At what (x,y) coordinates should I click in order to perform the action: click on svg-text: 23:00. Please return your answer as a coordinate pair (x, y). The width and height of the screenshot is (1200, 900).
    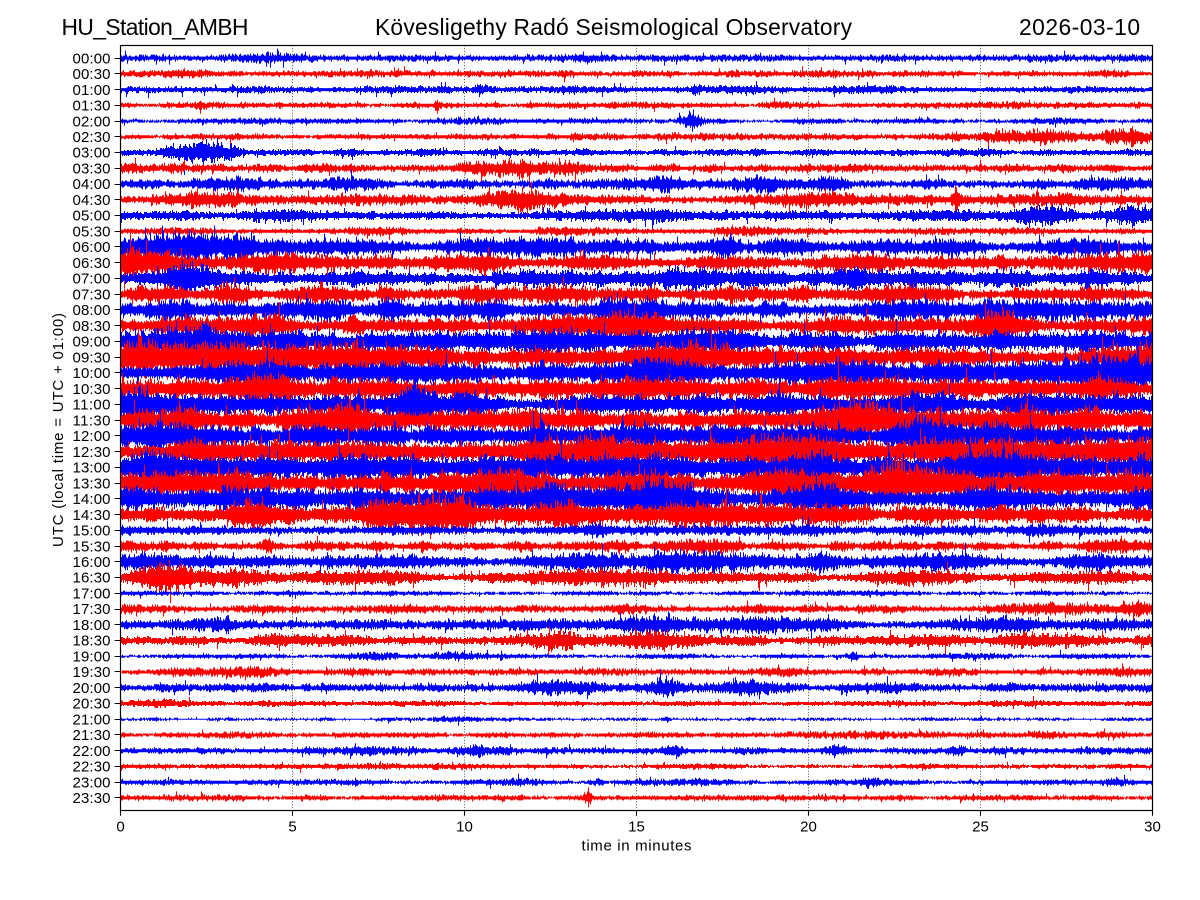
    Looking at the image, I should click on (92, 782).